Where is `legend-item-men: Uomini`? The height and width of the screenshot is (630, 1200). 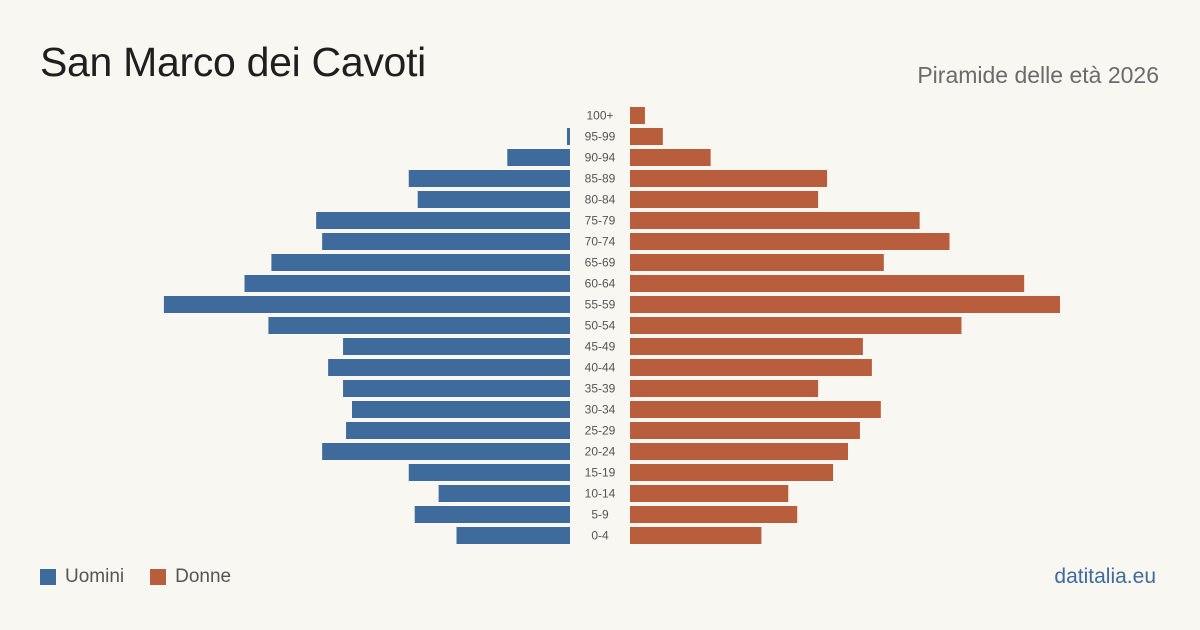 legend-item-men: Uomini is located at coordinates (82, 577).